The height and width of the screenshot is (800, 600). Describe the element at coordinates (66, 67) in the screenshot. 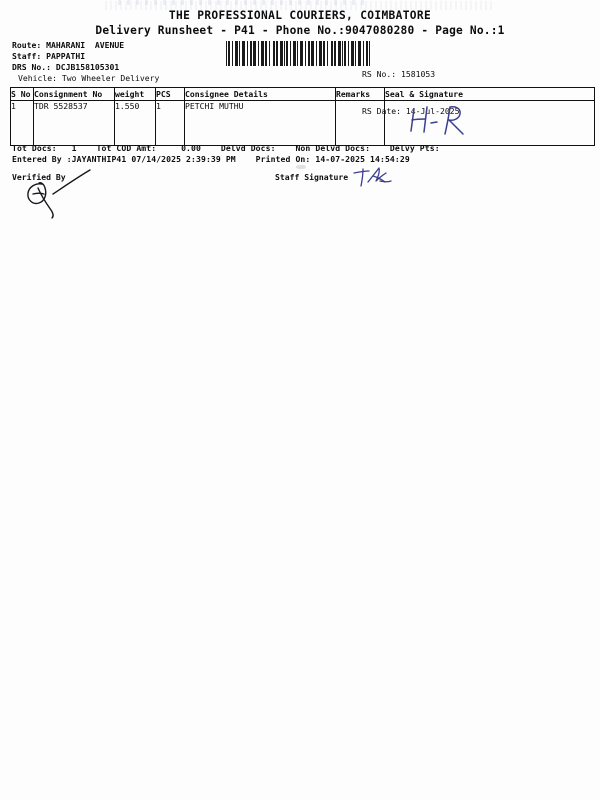

I see `drs-no-line: DRS No.: DCJB158105301` at that location.